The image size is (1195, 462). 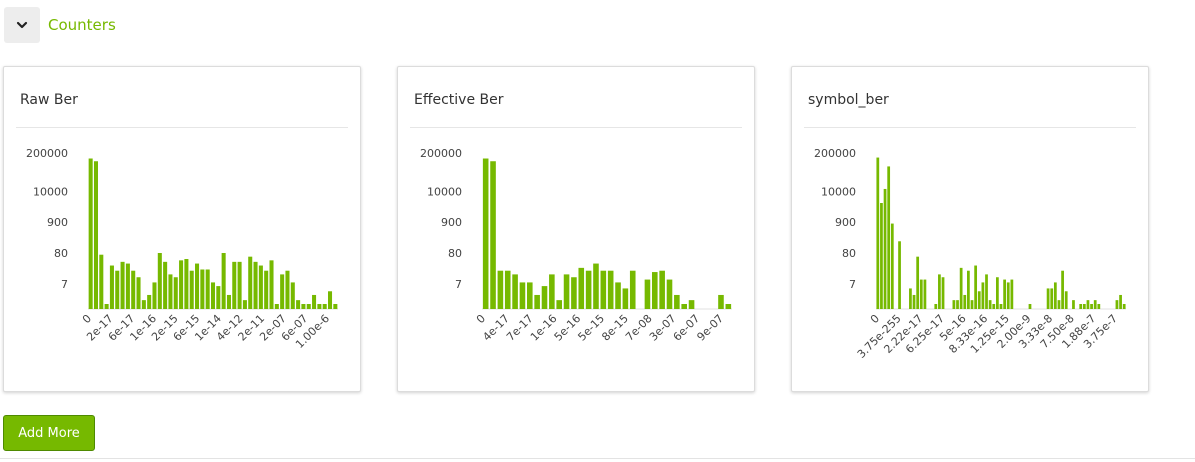 What do you see at coordinates (49, 433) in the screenshot?
I see `add-more-button: Add More` at bounding box center [49, 433].